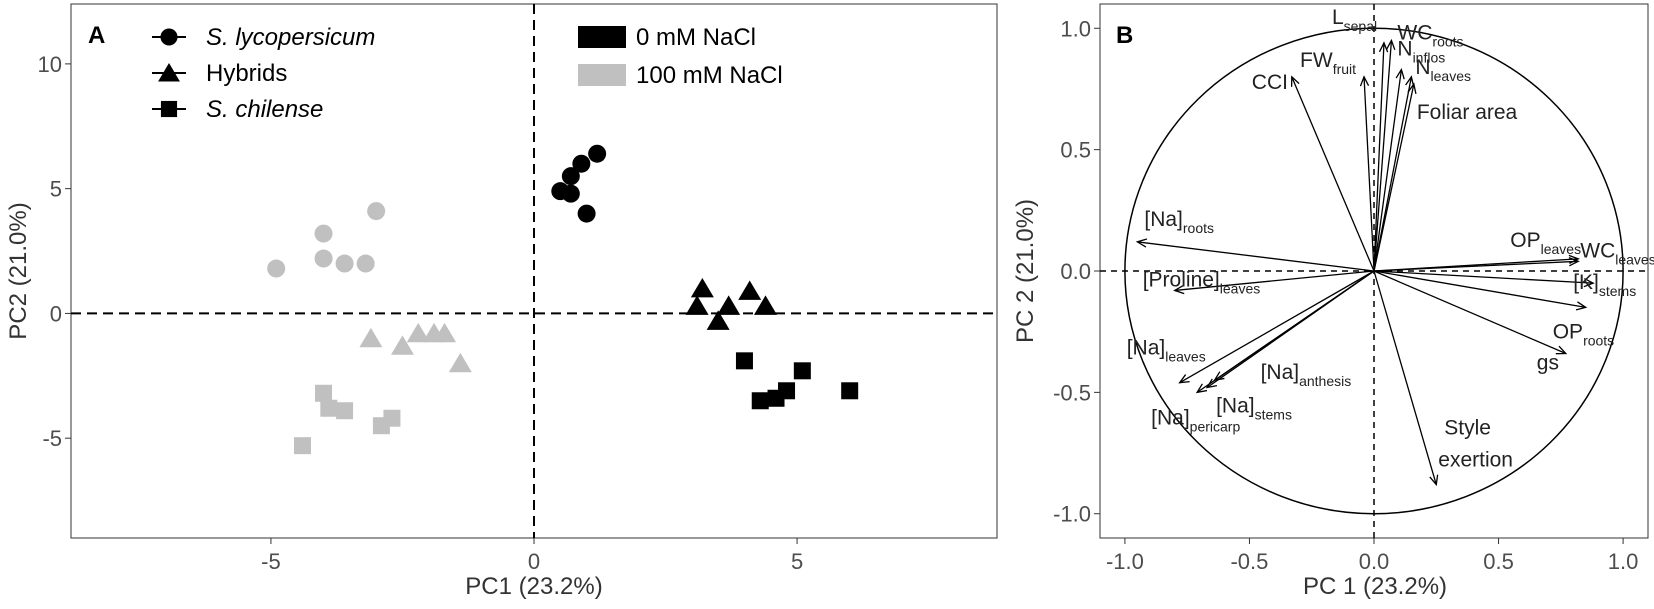  What do you see at coordinates (1249, 561) in the screenshot?
I see `panel-b-x-tick-label: -0.5` at bounding box center [1249, 561].